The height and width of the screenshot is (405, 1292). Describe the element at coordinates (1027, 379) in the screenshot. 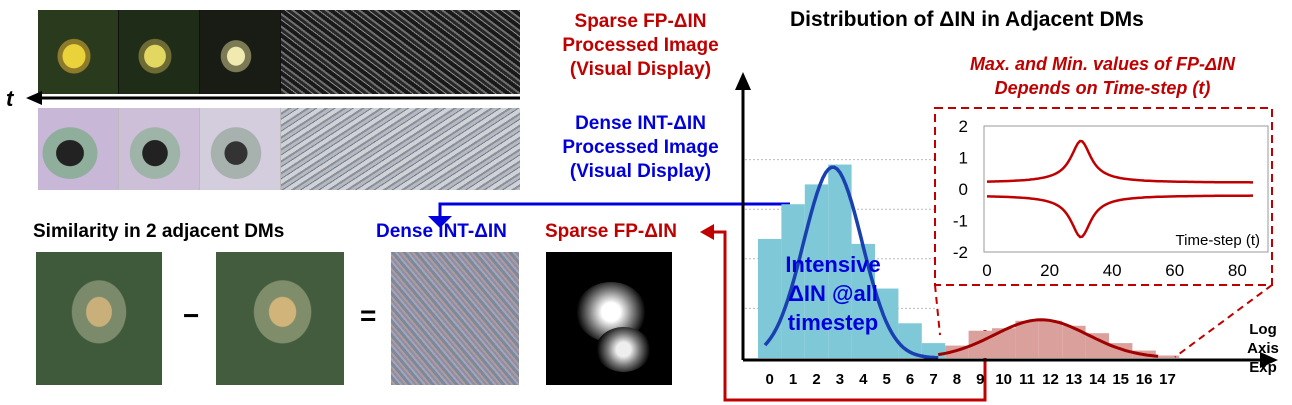

I see `x-tick-label: 11` at that location.